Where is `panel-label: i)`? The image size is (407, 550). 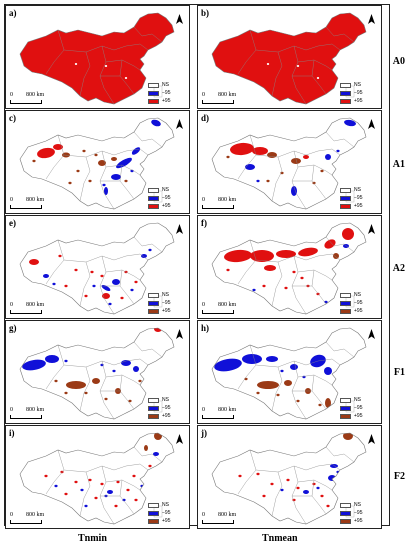 panel-label: i) is located at coordinates (12, 433).